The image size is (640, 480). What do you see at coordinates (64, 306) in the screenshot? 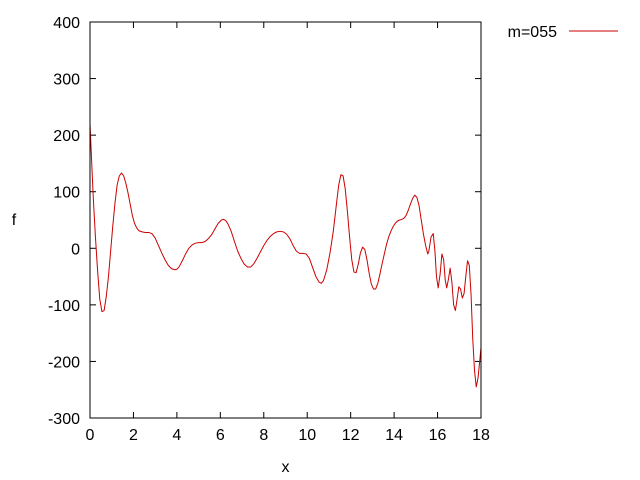
I see `y-tick-label-2: -100` at bounding box center [64, 306].